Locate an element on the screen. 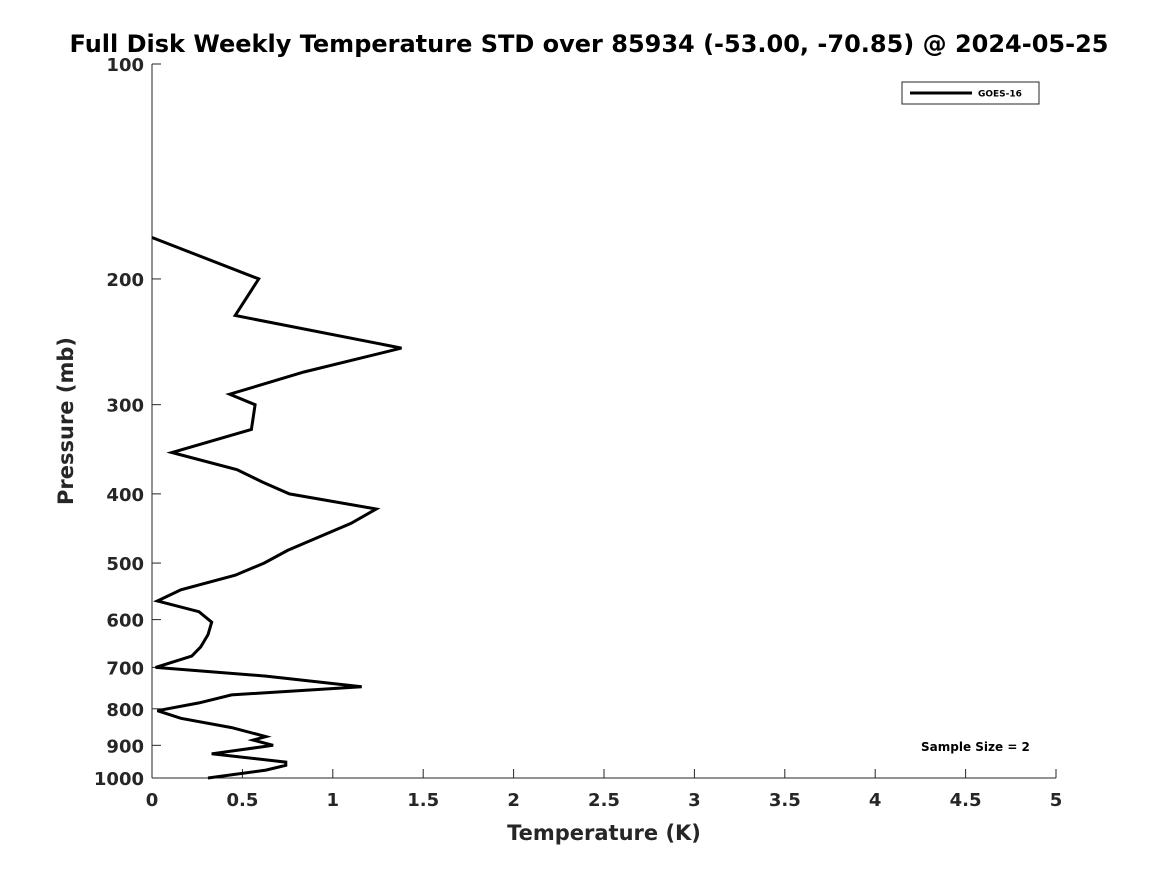 The image size is (1167, 875). x-tick-label: 2 is located at coordinates (513, 800).